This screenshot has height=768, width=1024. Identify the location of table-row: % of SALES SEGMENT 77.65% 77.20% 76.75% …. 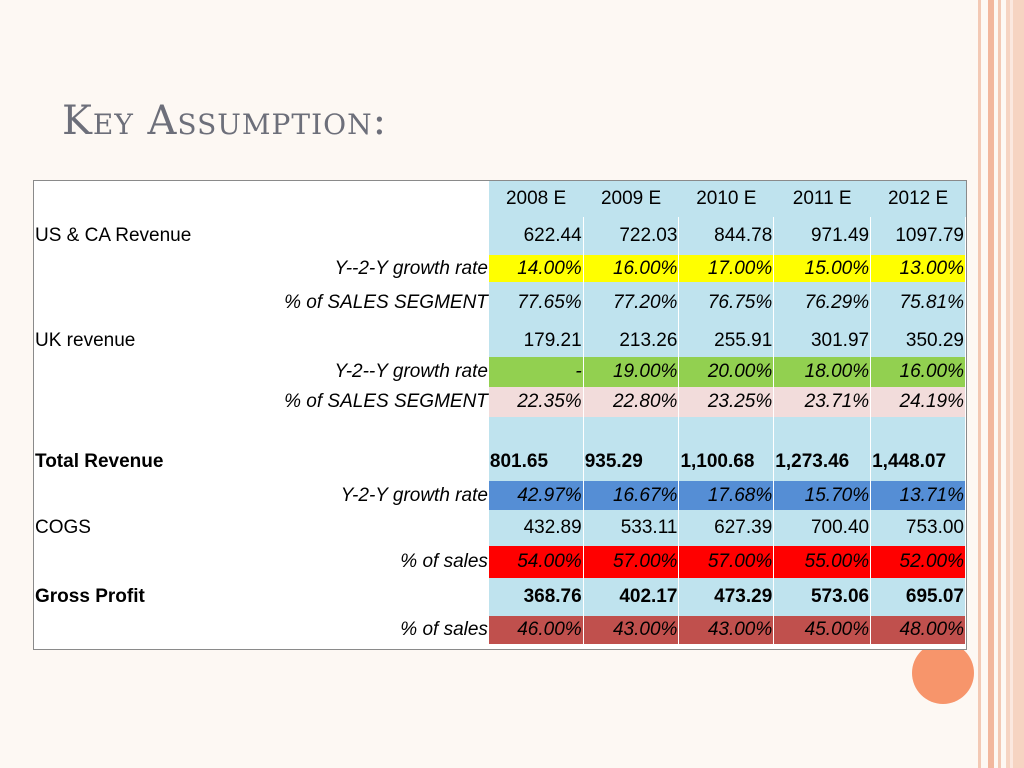
(500, 303).